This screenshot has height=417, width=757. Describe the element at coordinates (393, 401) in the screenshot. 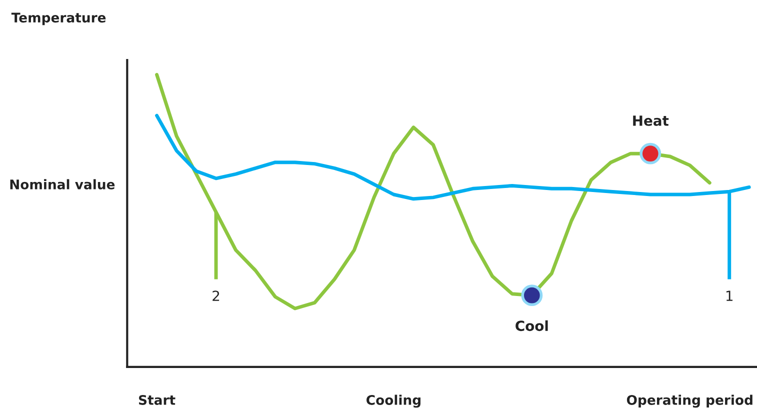

I see `x-tick-label: Cooling` at that location.